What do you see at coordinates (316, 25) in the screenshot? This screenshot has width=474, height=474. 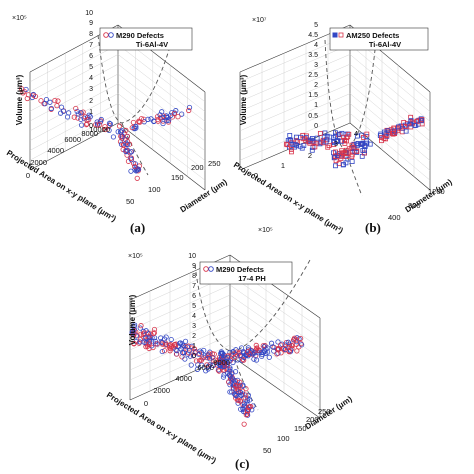 I see `z-tick-label: 5` at bounding box center [316, 25].